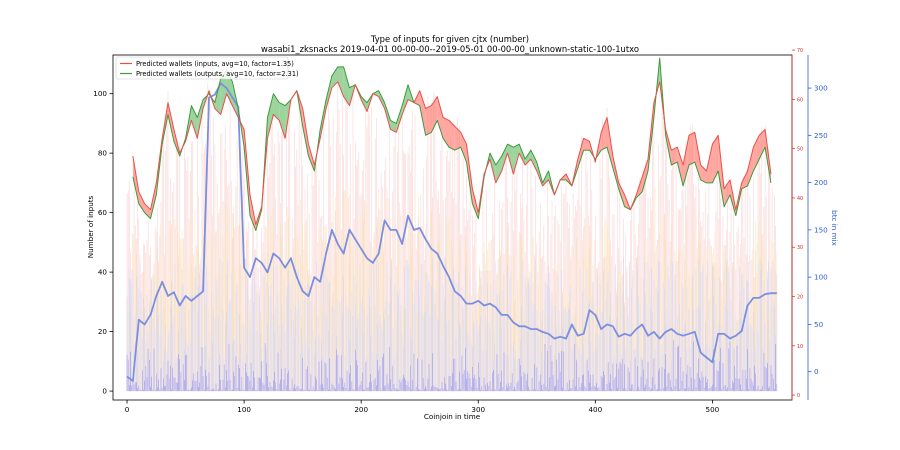  I want to click on y-tick-label: 0, so click(104, 391).